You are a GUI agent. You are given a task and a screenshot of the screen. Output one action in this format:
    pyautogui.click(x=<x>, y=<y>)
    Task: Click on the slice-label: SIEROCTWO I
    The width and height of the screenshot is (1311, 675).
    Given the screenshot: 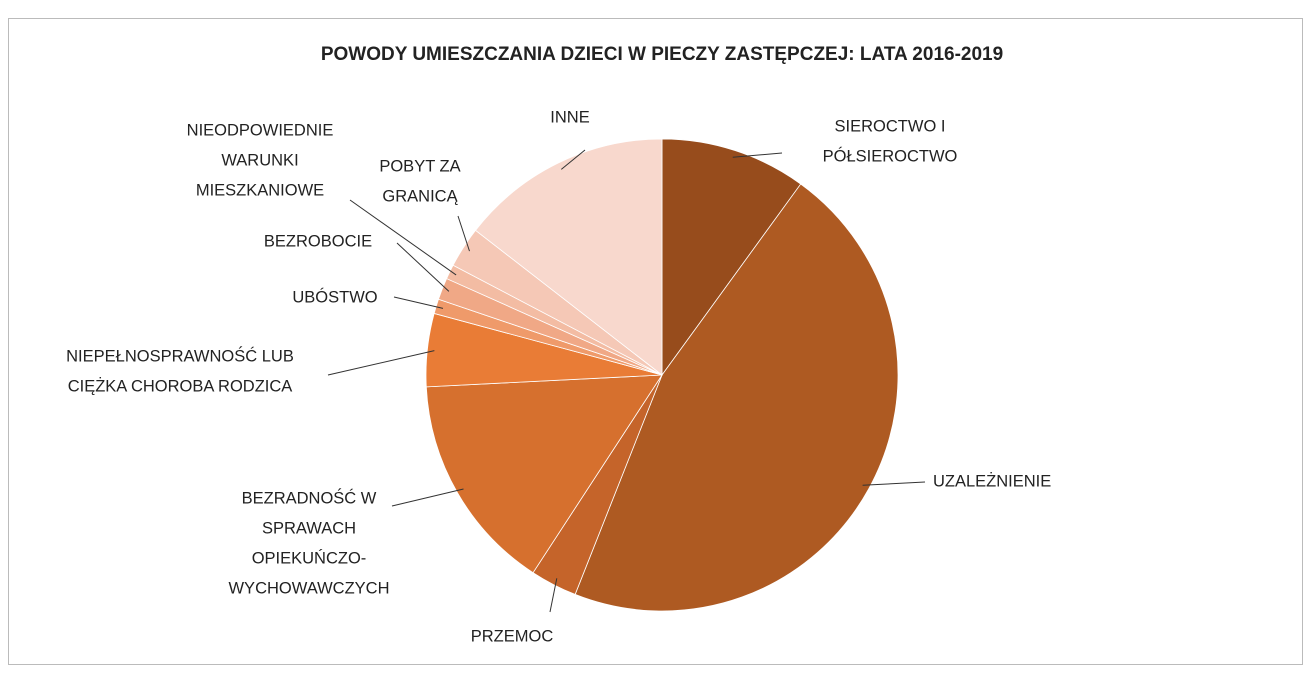 What is the action you would take?
    pyautogui.click(x=890, y=126)
    